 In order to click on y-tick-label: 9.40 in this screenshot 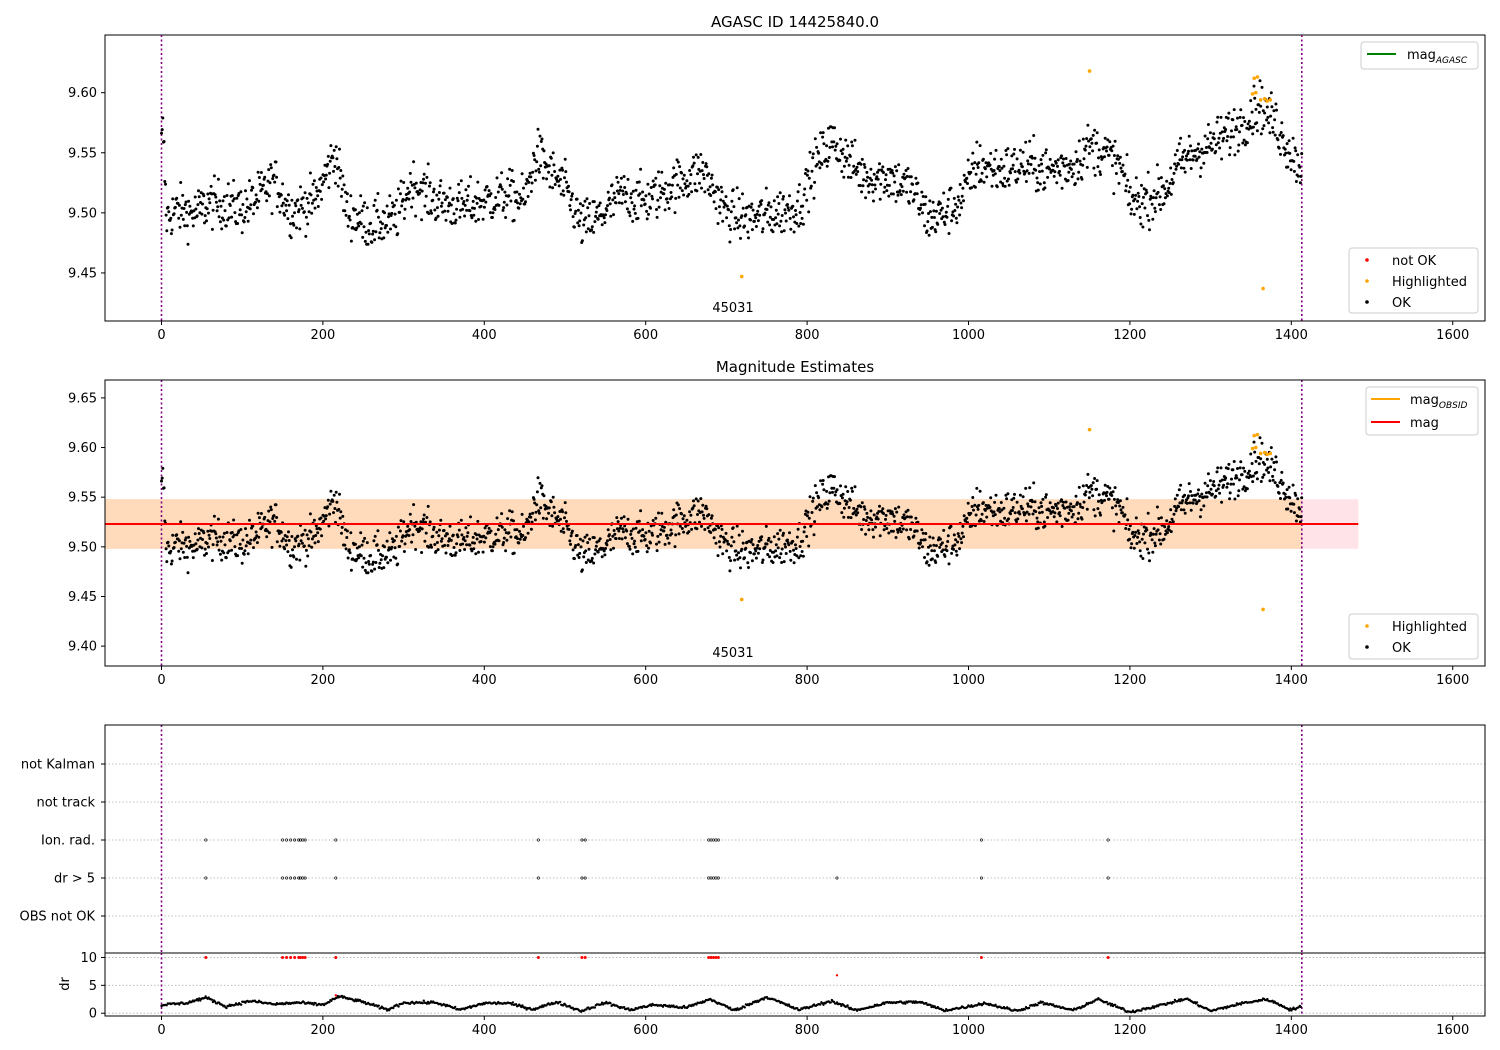, I will do `click(82, 647)`.